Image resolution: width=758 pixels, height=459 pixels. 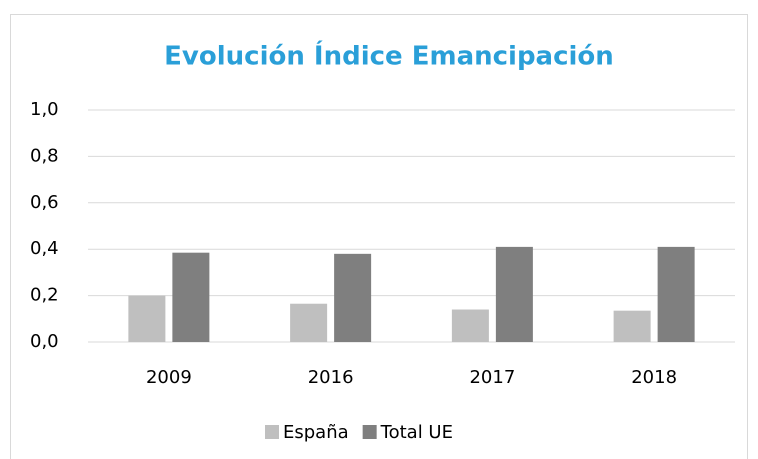 What do you see at coordinates (44, 155) in the screenshot?
I see `y-tick-label: 0,8` at bounding box center [44, 155].